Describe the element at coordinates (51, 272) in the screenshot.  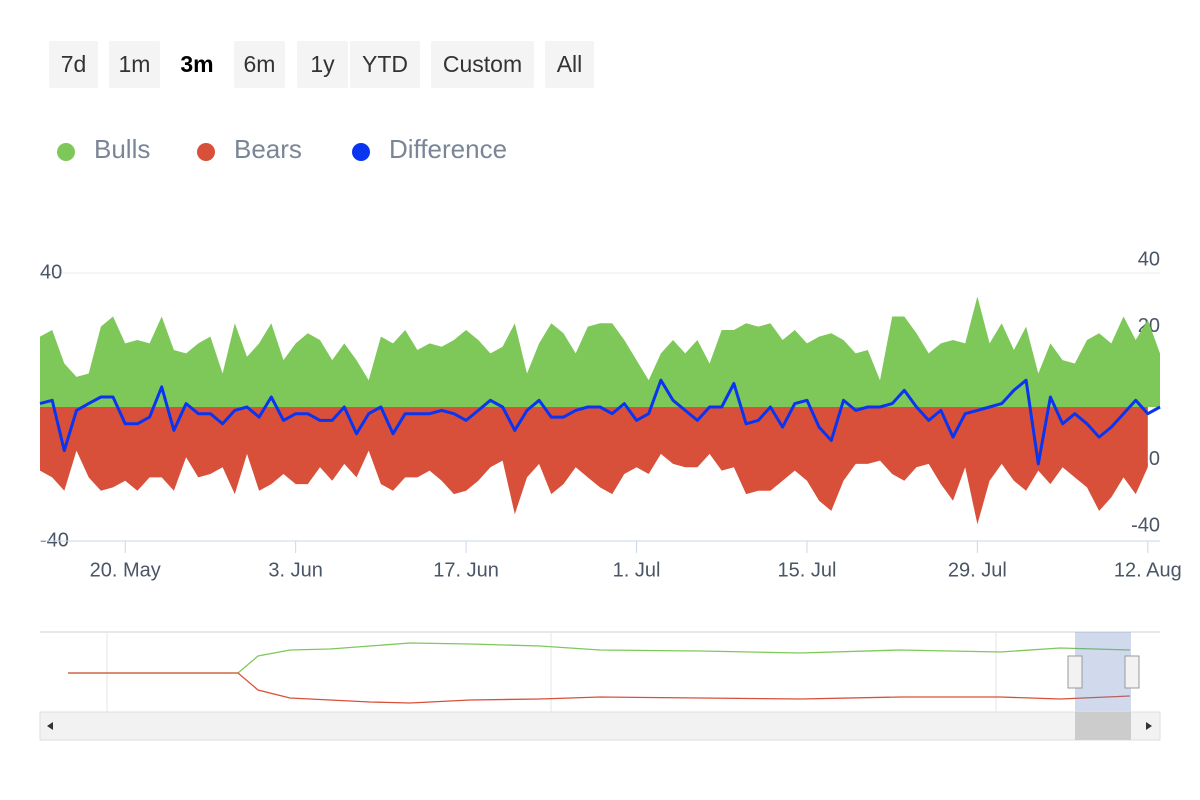
I see `y-tick-label: 40` at that location.